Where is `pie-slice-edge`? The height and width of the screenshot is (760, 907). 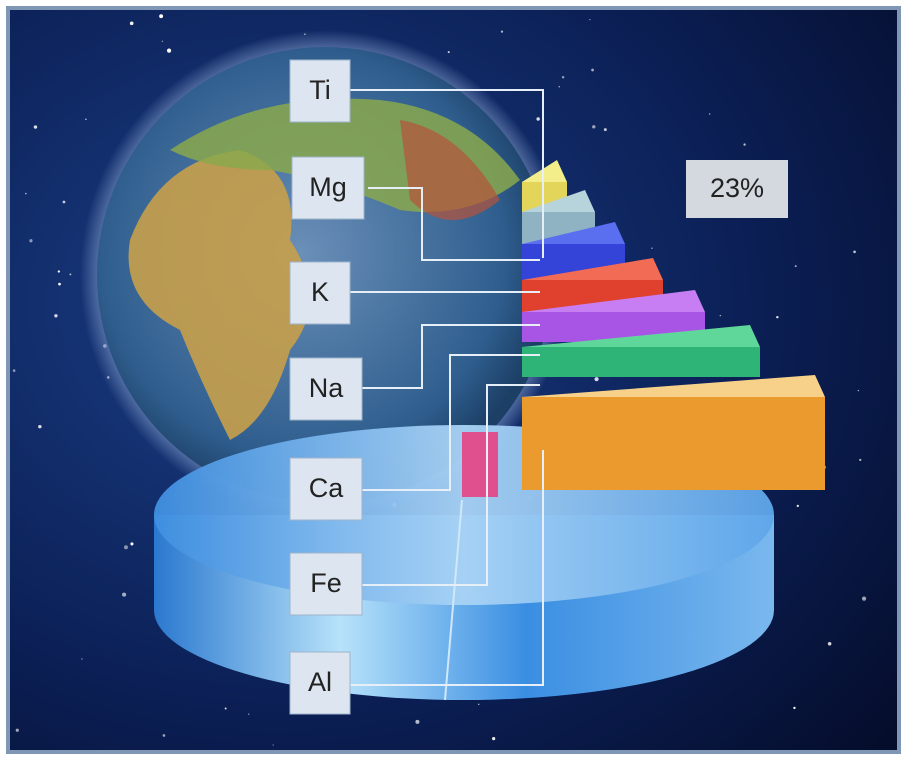 pie-slice-edge is located at coordinates (453, 600).